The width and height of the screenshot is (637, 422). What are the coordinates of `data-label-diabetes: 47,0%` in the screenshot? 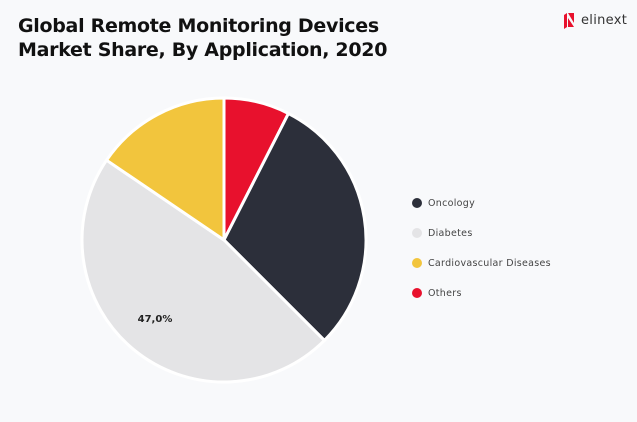 It's located at (155, 319).